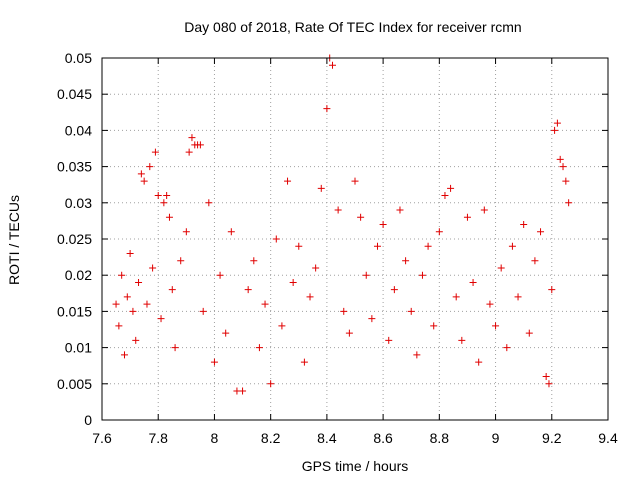  Describe the element at coordinates (78, 203) in the screenshot. I see `y-tick-label: 0.03` at that location.